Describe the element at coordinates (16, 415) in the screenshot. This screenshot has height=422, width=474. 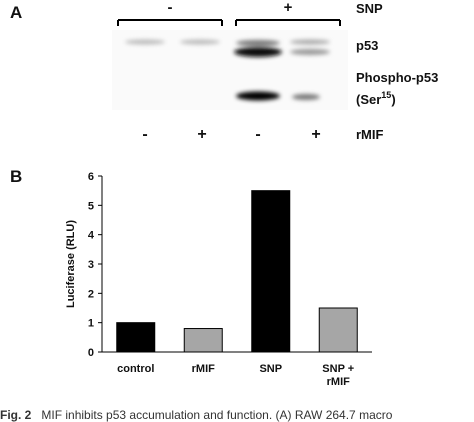
I see `caption-label: Fig. 2` at that location.